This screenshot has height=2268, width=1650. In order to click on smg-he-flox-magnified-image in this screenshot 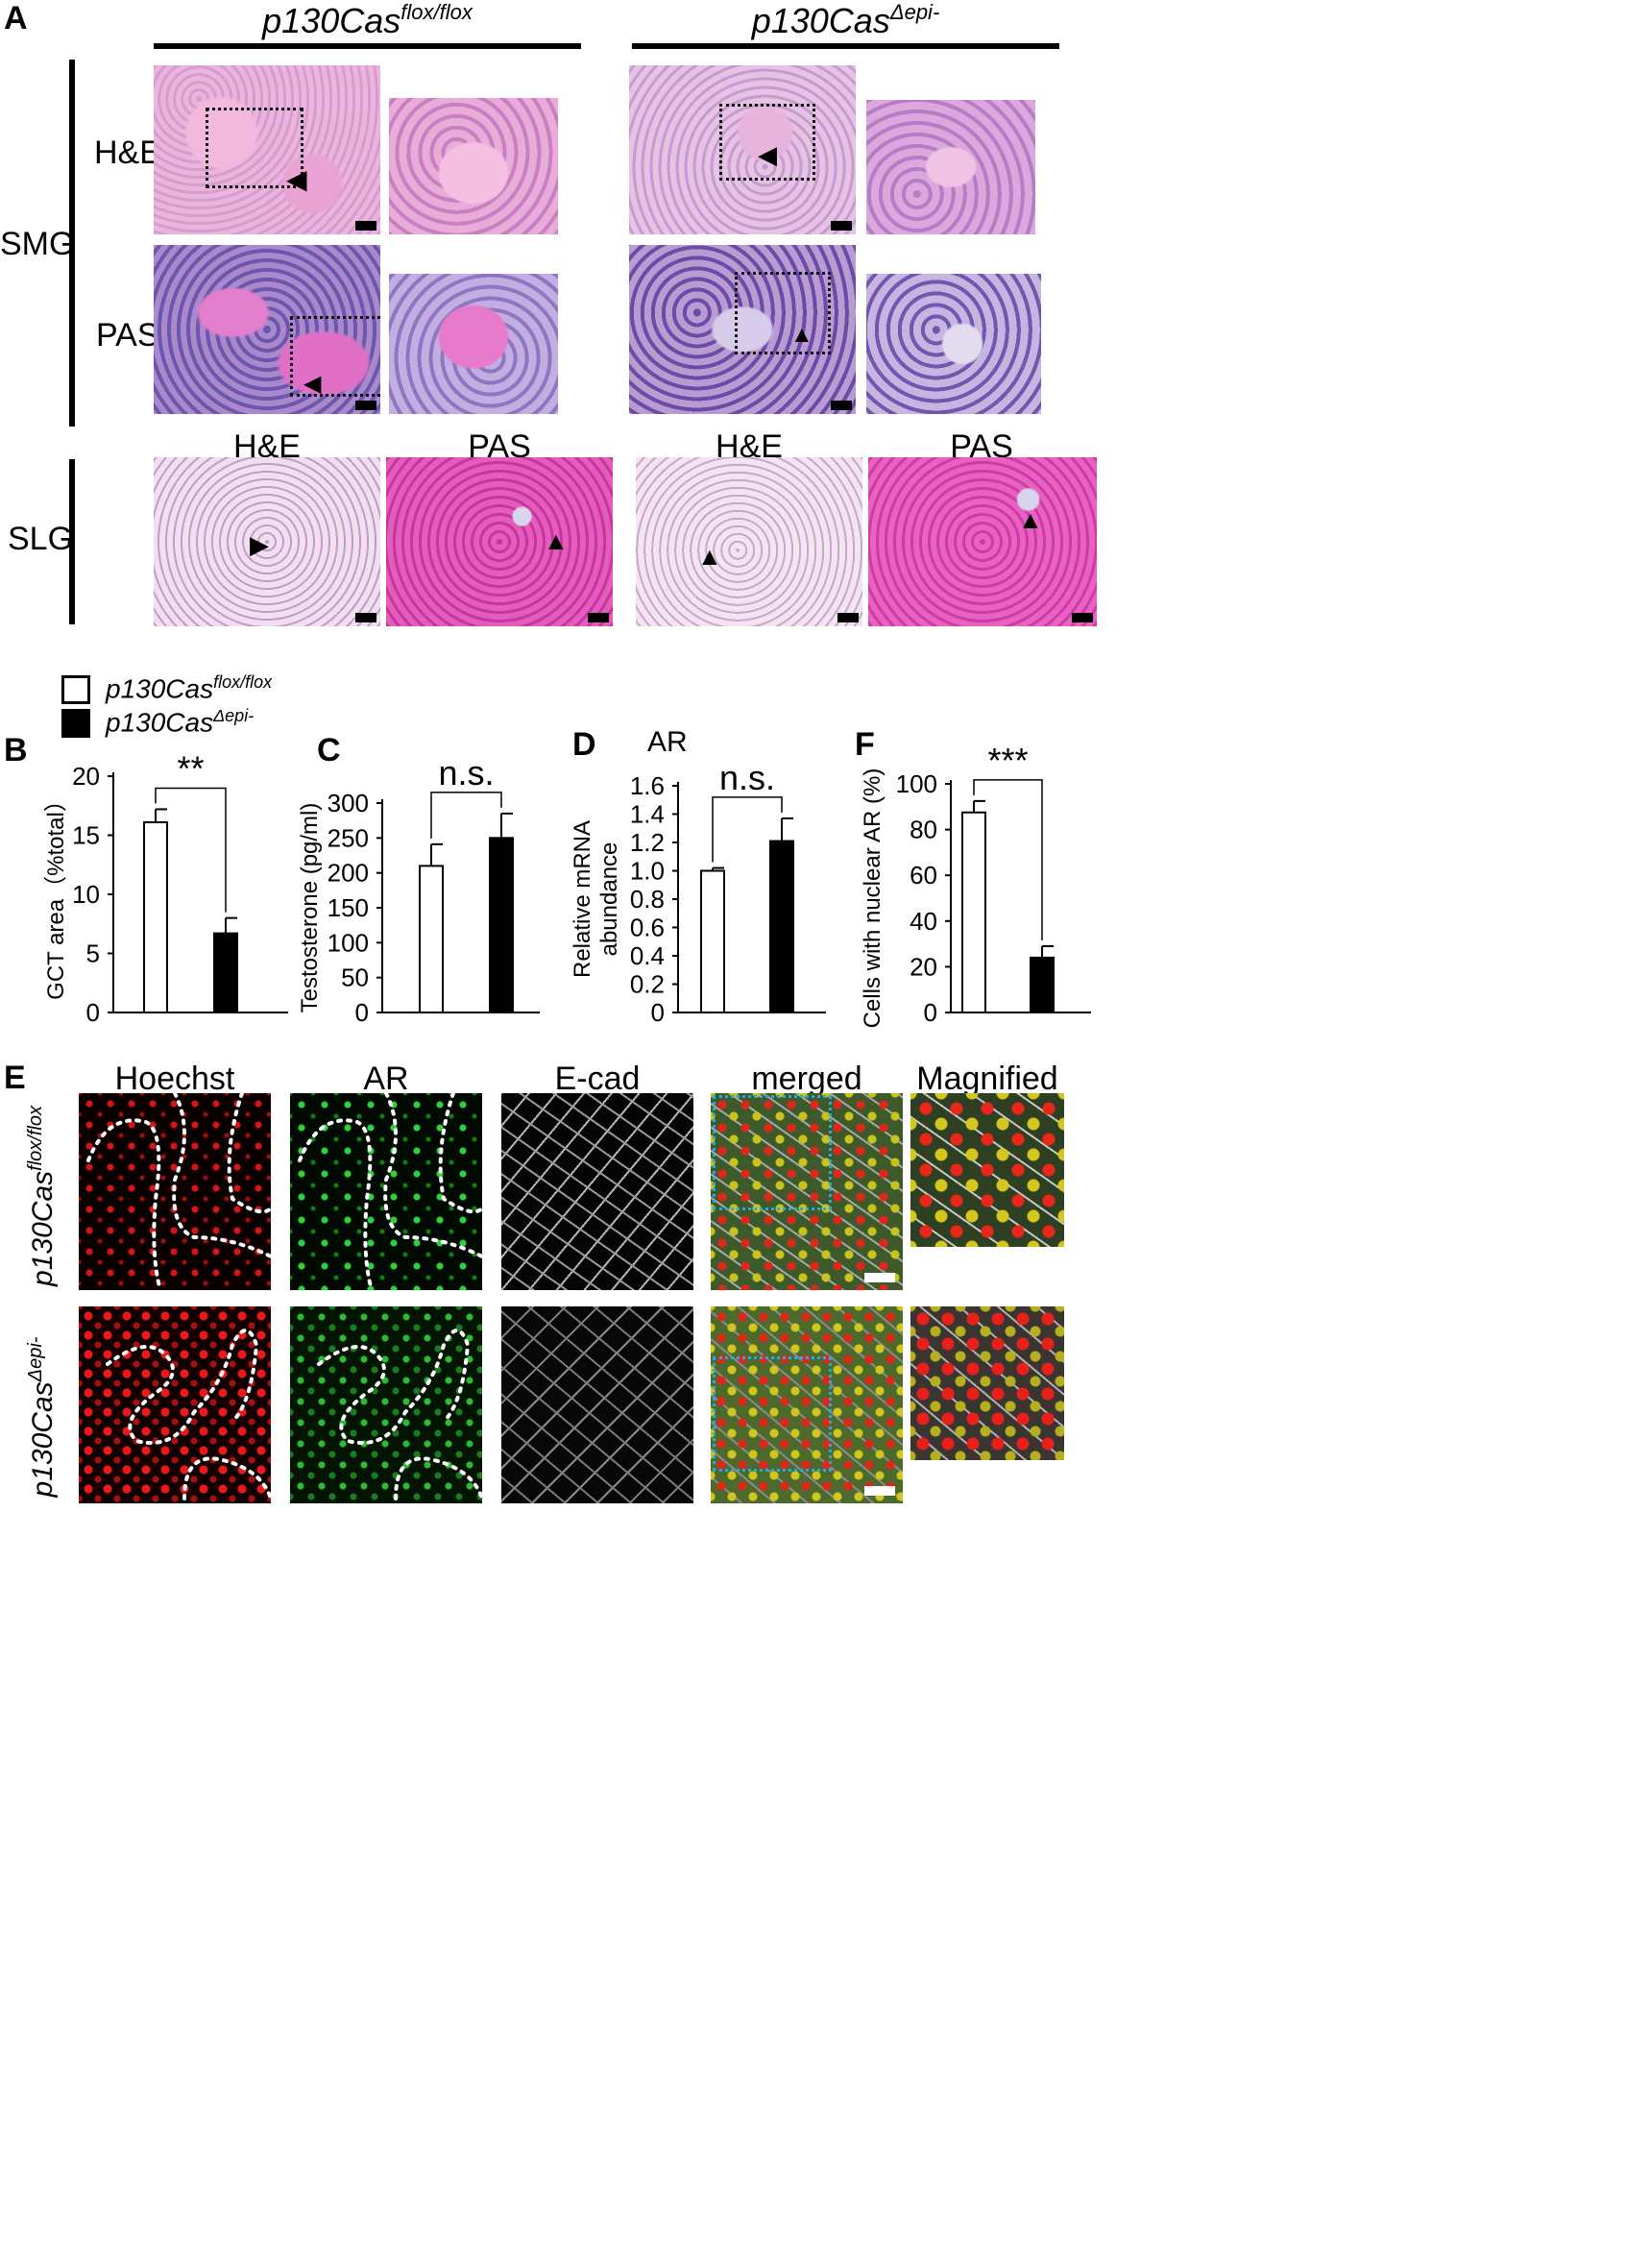, I will do `click(474, 166)`.